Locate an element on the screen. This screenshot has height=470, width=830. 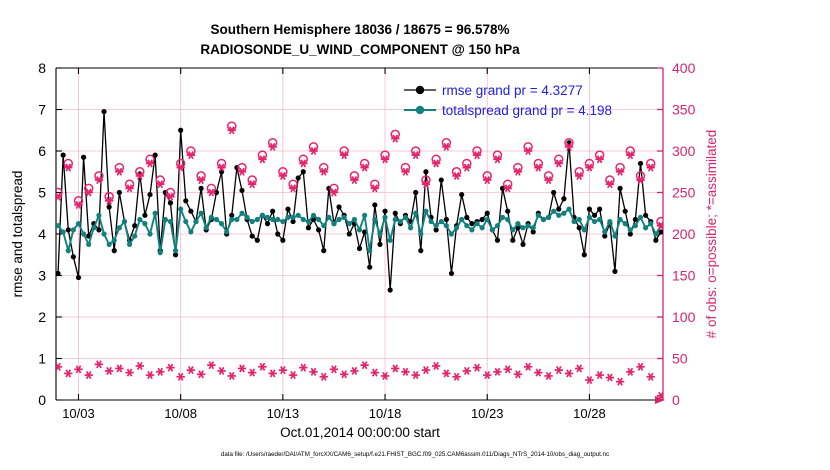
ytick-label-right: 250 is located at coordinates (684, 193).